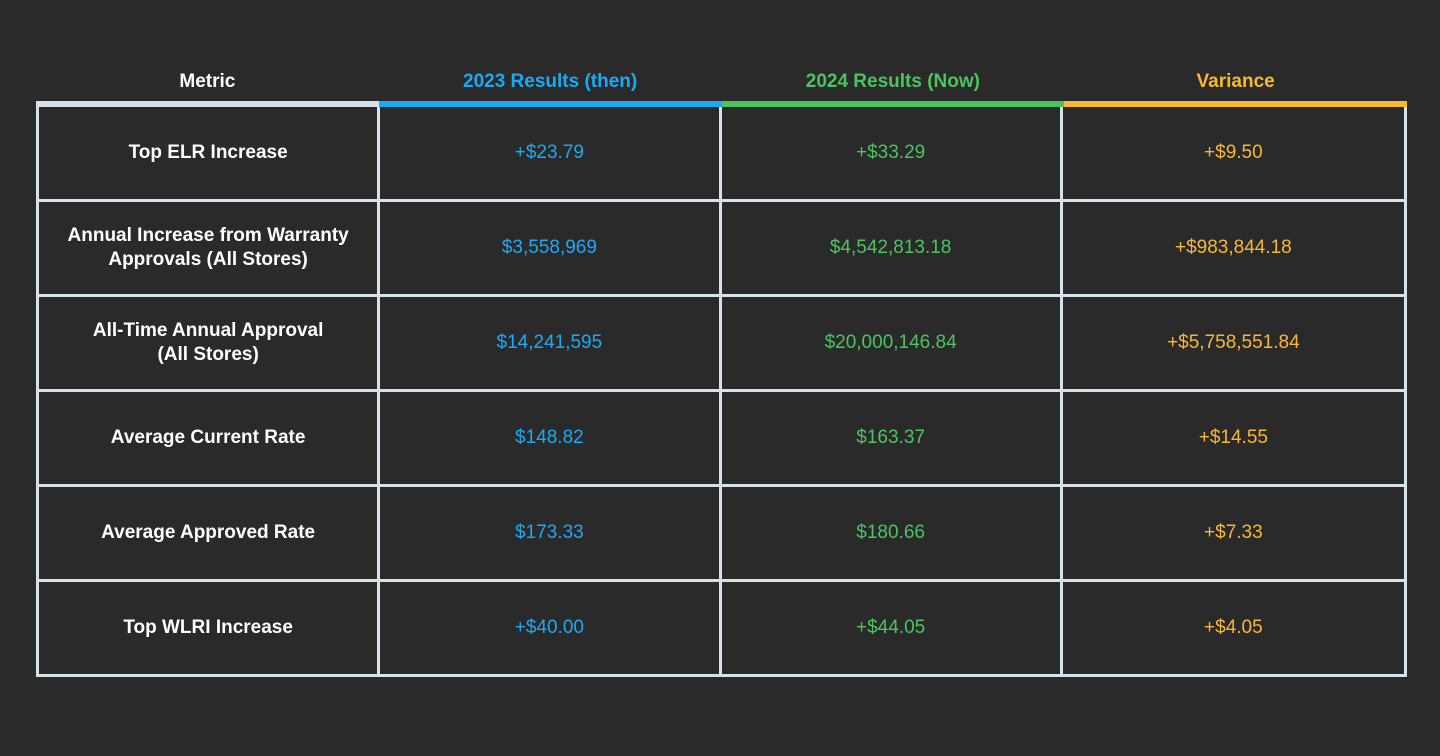 This screenshot has width=1440, height=756. Describe the element at coordinates (1233, 627) in the screenshot. I see `variance-value-cell: +$4.05` at that location.